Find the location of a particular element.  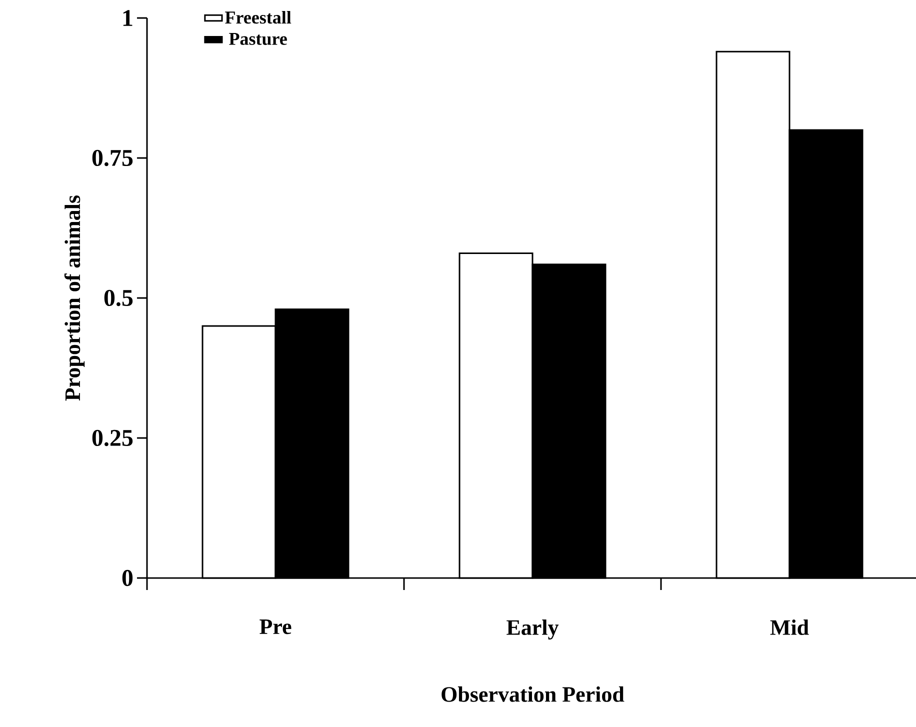

y-tick-label: 0.5 is located at coordinates (118, 298).